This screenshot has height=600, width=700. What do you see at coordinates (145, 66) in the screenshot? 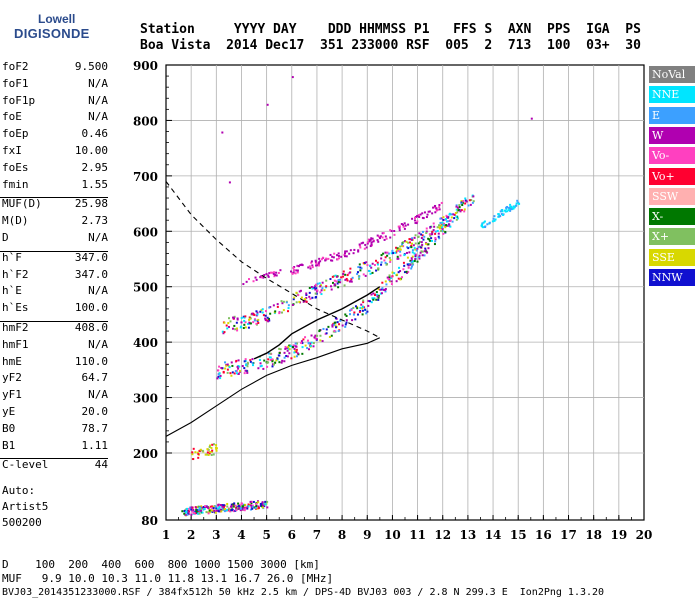
I see `y-tick-label: 900` at bounding box center [145, 66].